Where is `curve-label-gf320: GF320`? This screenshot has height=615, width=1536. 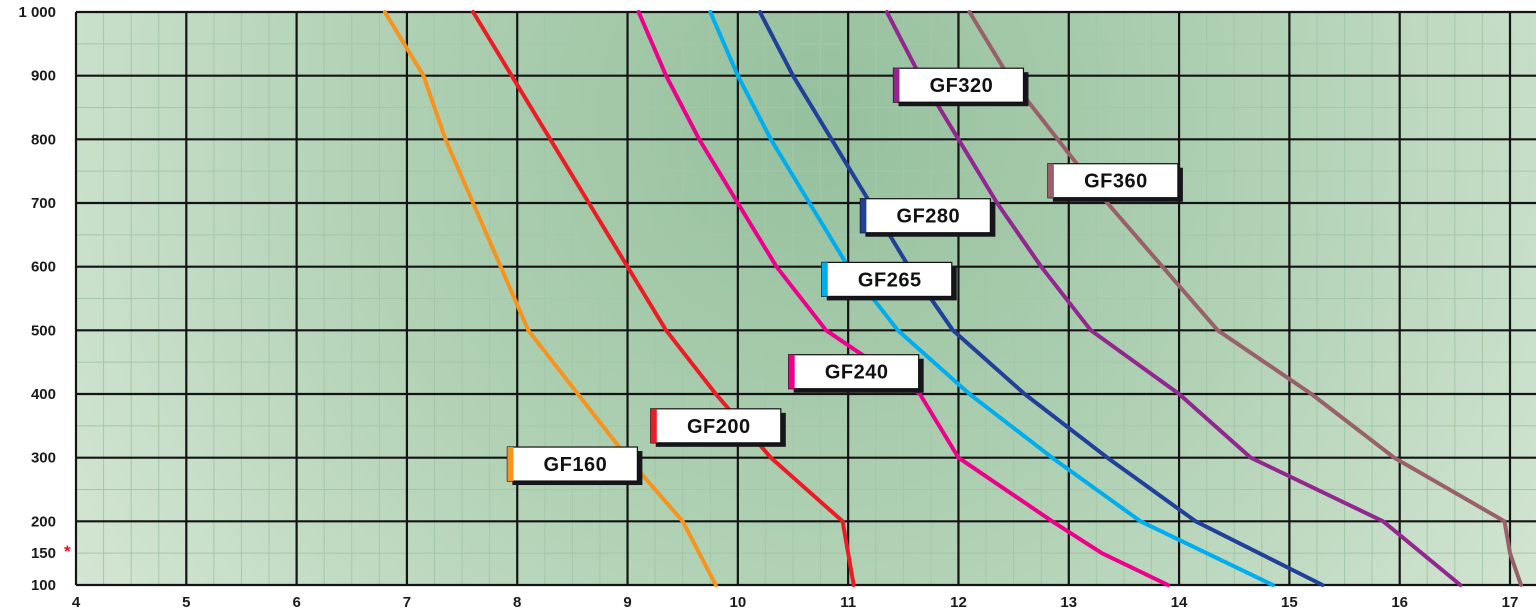 curve-label-gf320: GF320 is located at coordinates (960, 87).